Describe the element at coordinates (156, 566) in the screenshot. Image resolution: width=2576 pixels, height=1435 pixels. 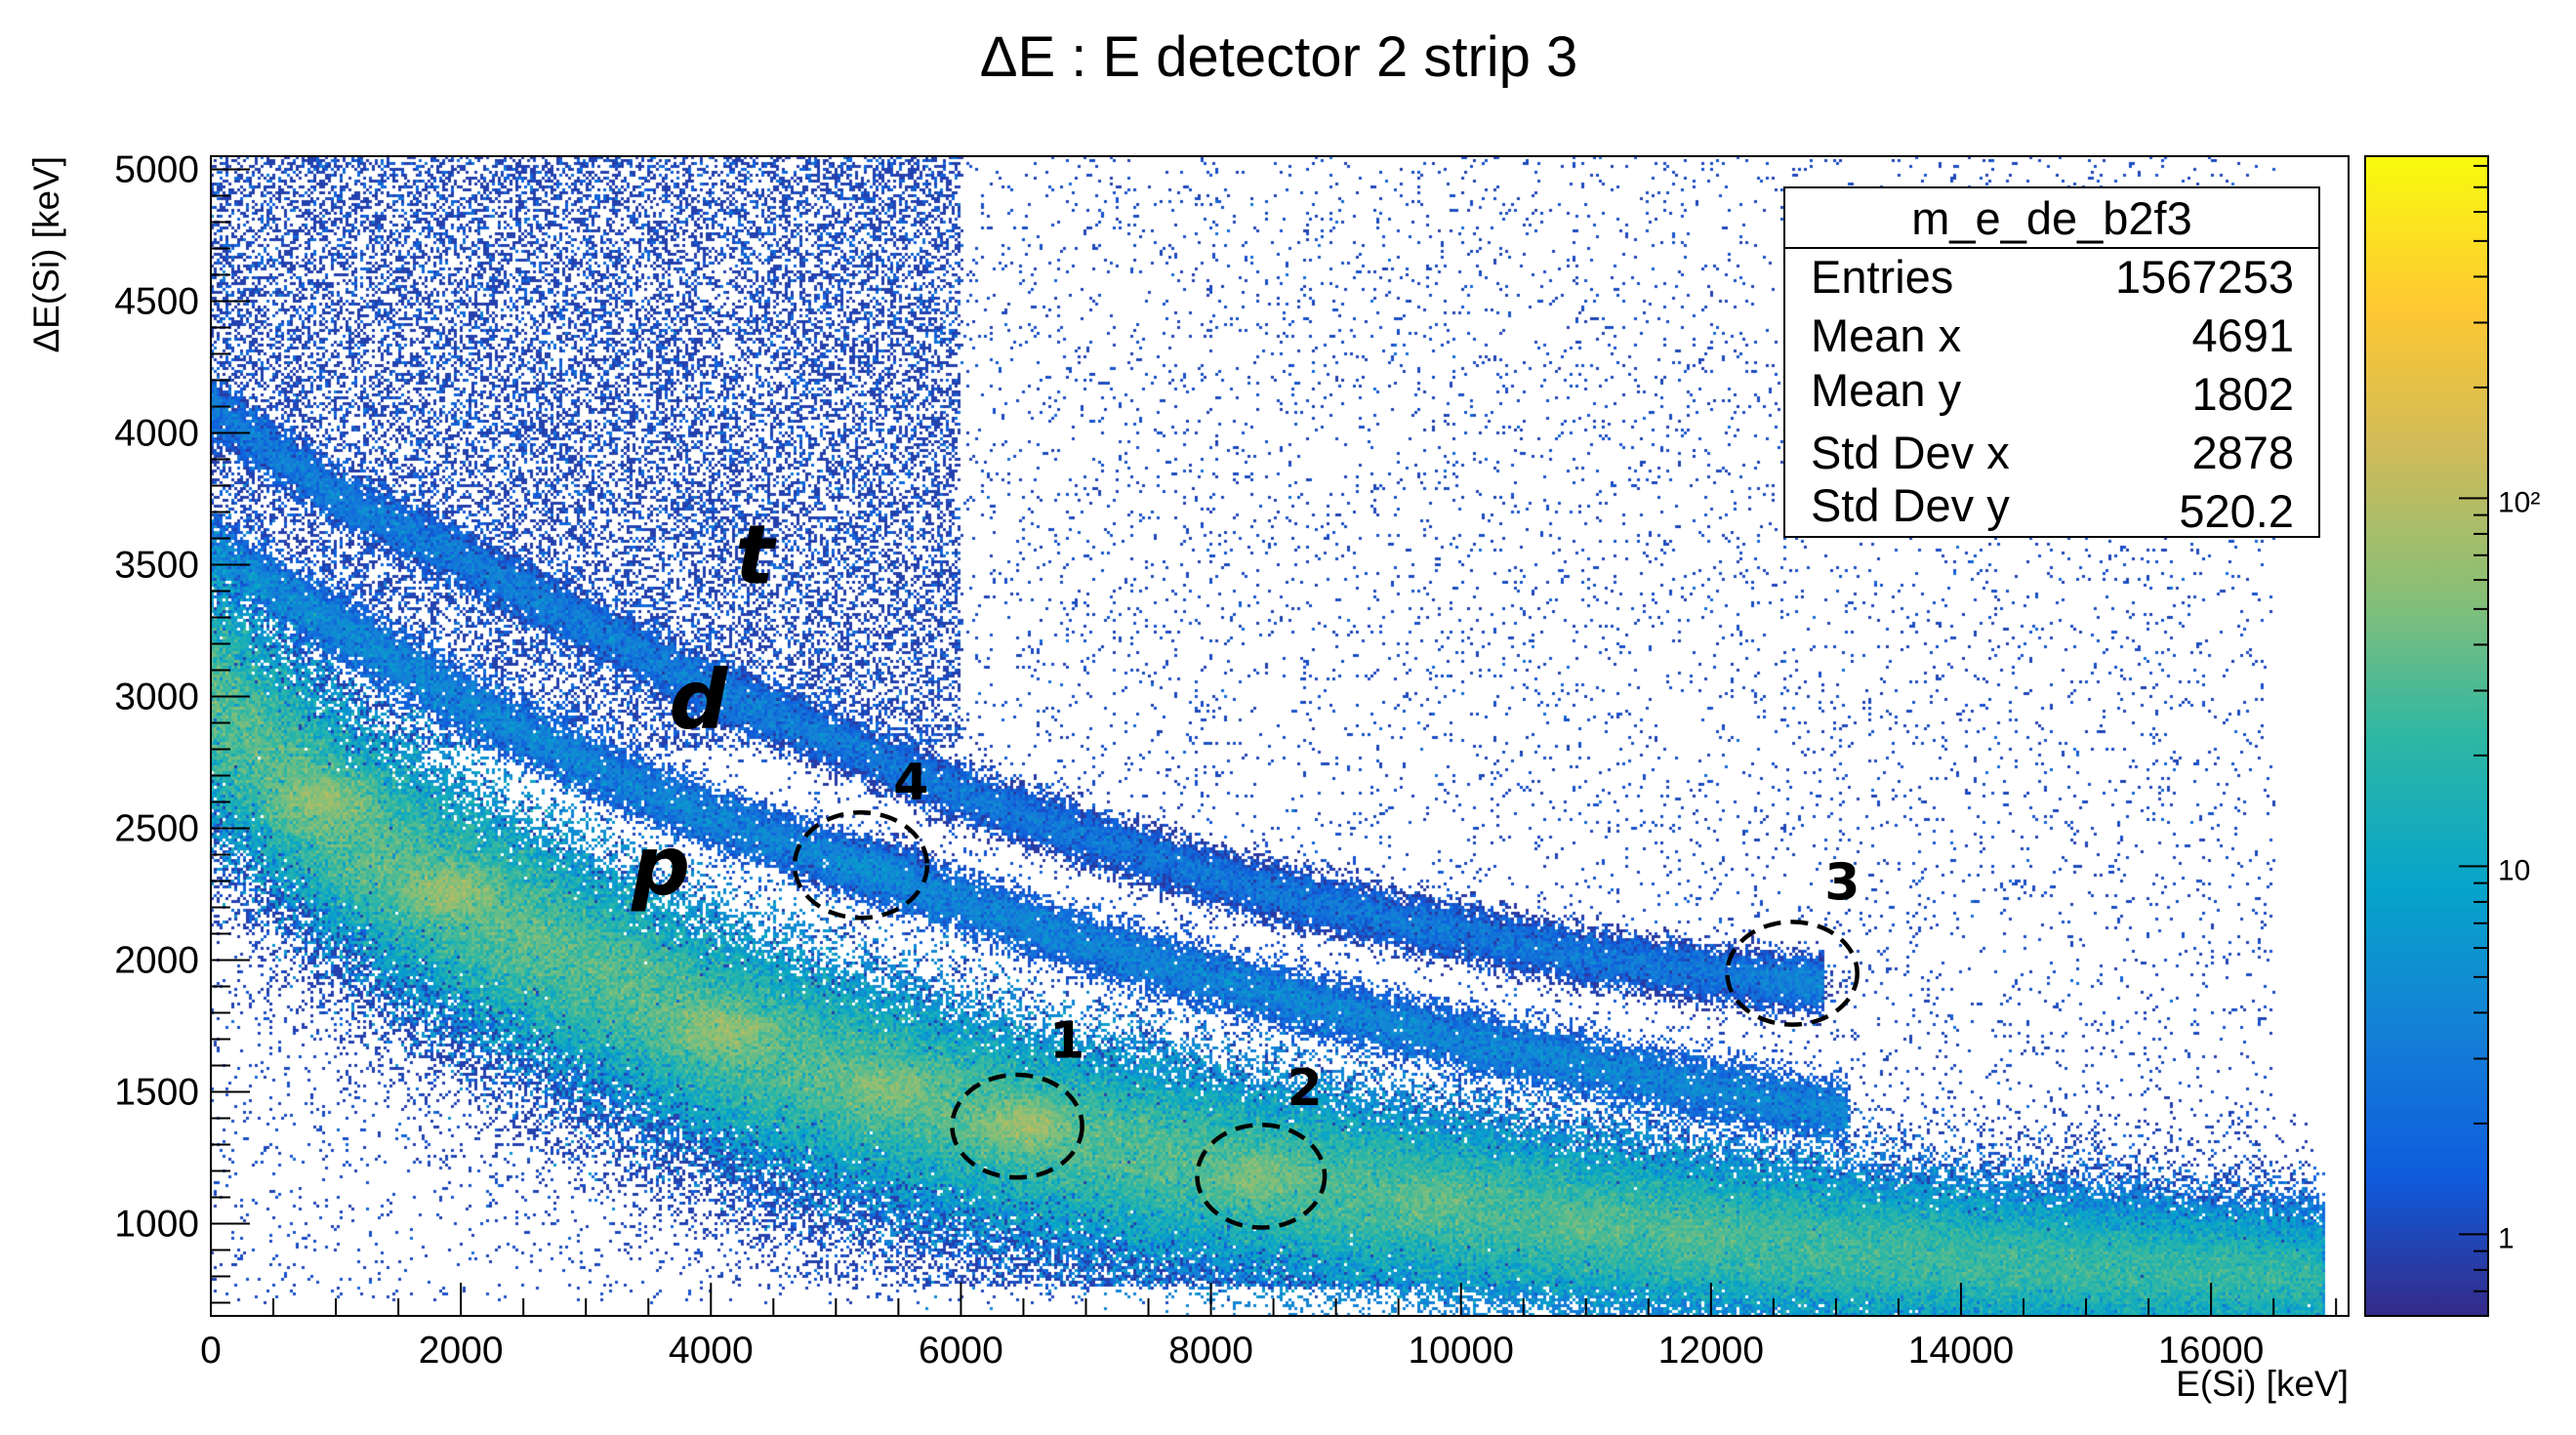
I see `y-tick-label: 3500` at that location.